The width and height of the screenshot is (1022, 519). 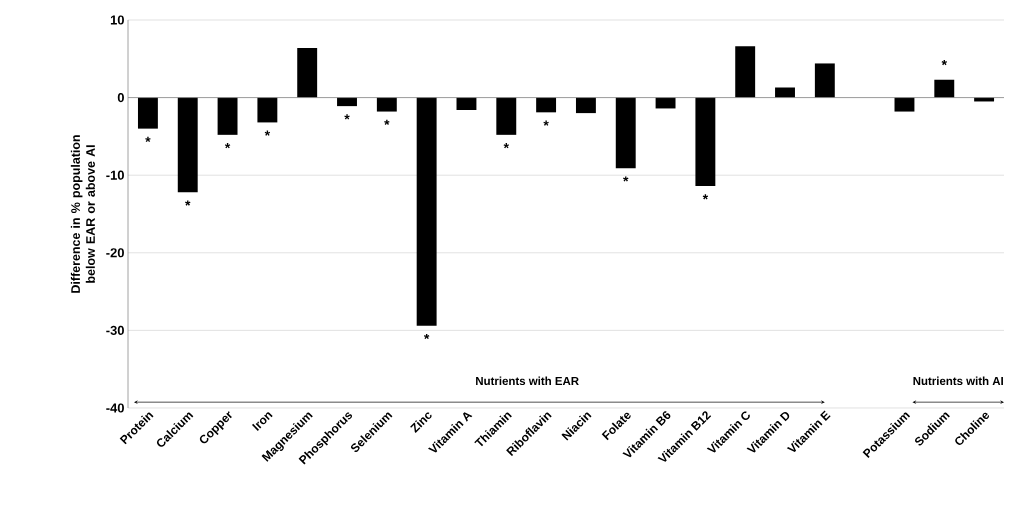 I want to click on y-tick-label: -10, so click(x=115, y=175).